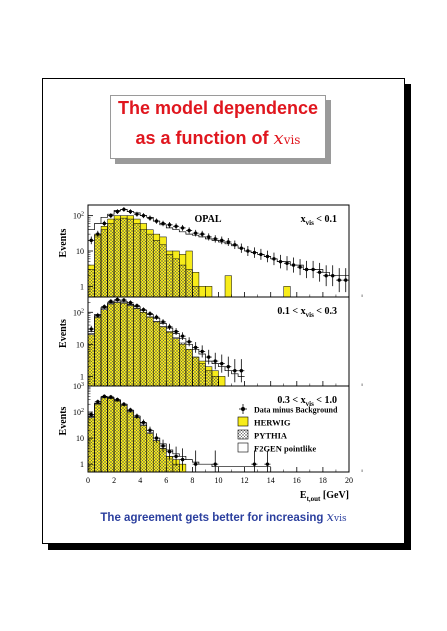  Describe the element at coordinates (307, 401) in the screenshot. I see `panel-range-label: 0.3 < xvis < 1.0` at that location.